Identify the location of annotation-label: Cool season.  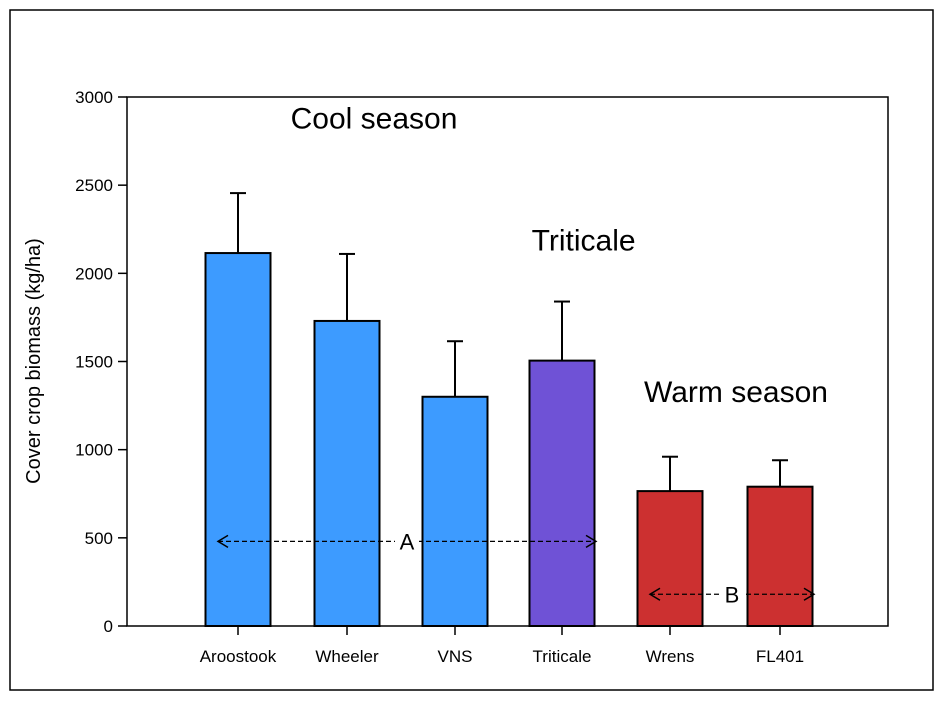
(374, 119).